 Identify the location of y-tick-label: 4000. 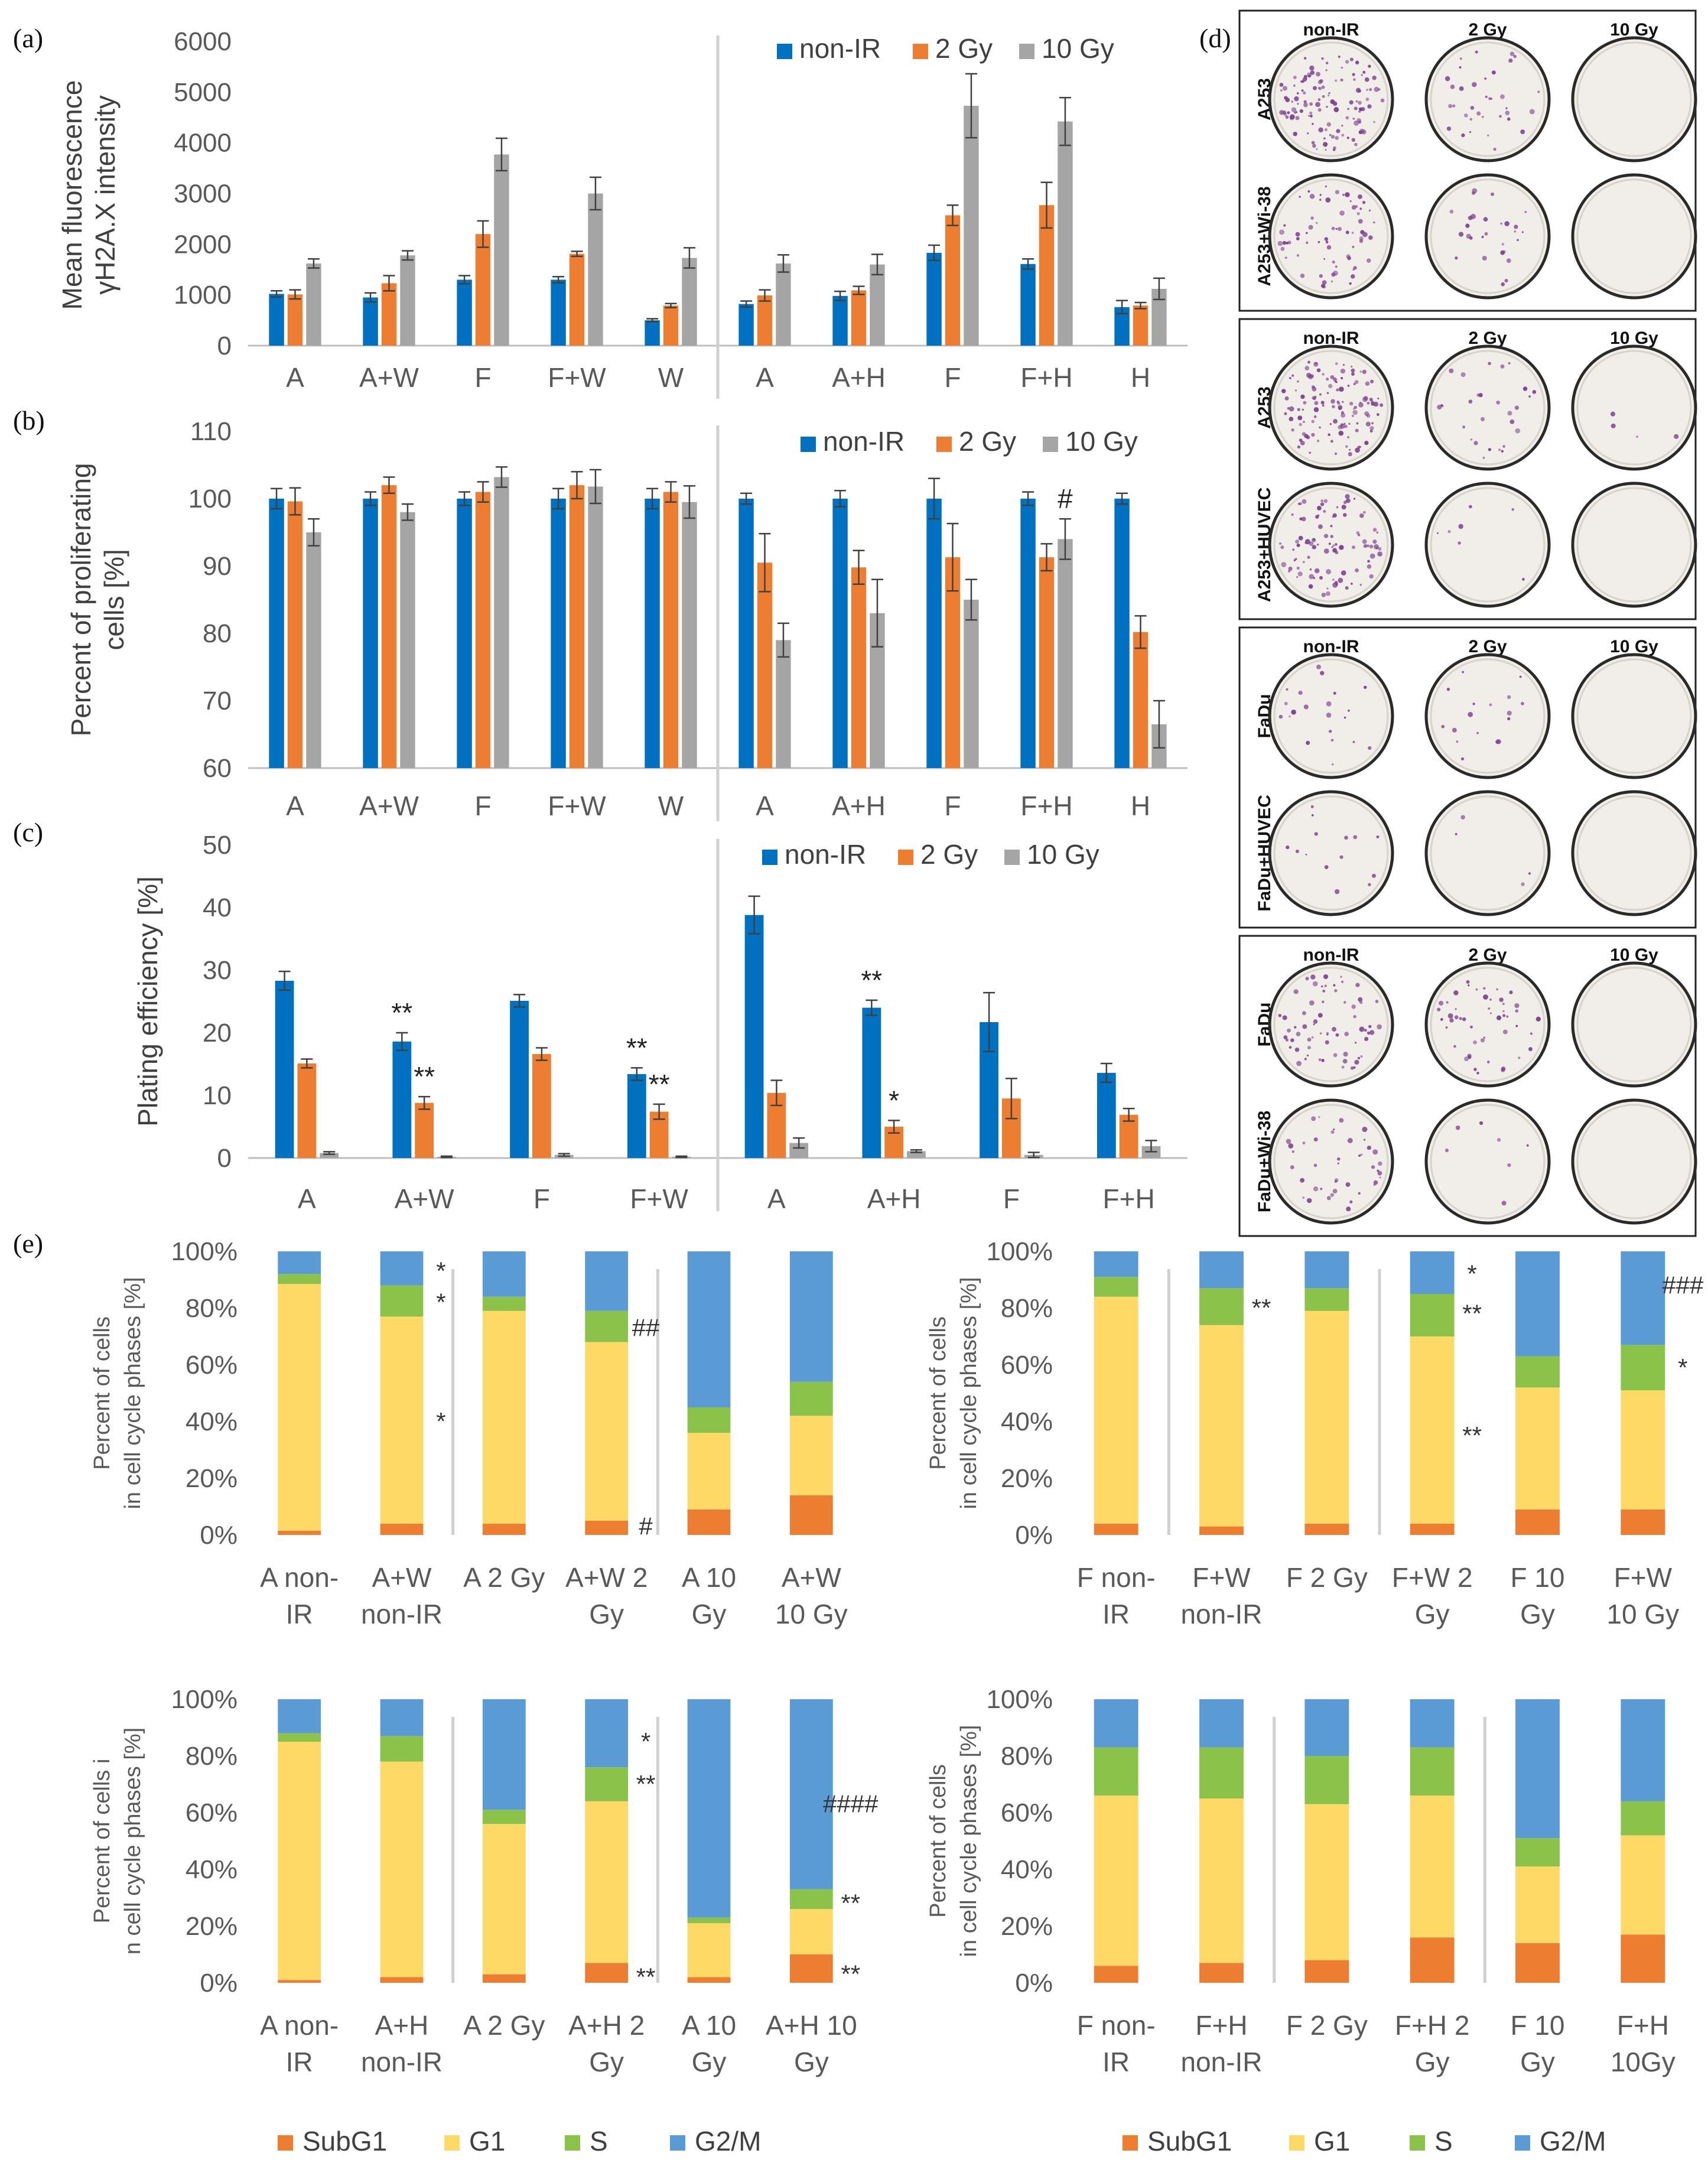
(203, 143).